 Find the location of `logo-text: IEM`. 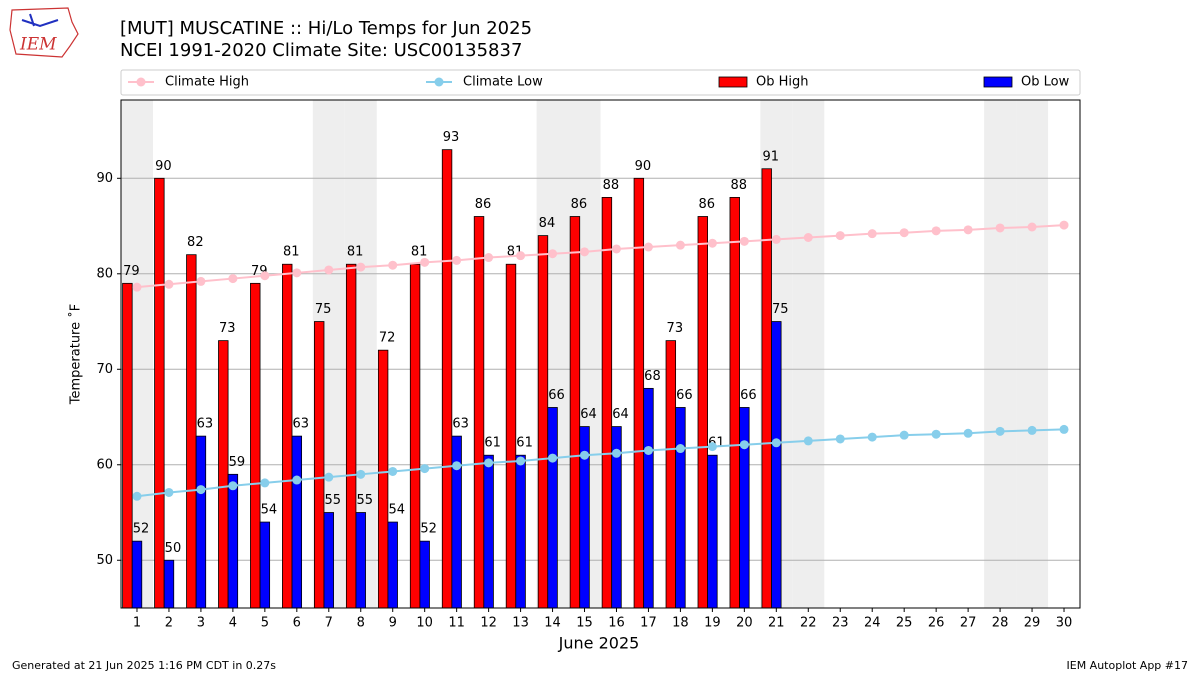

logo-text: IEM is located at coordinates (38, 45).